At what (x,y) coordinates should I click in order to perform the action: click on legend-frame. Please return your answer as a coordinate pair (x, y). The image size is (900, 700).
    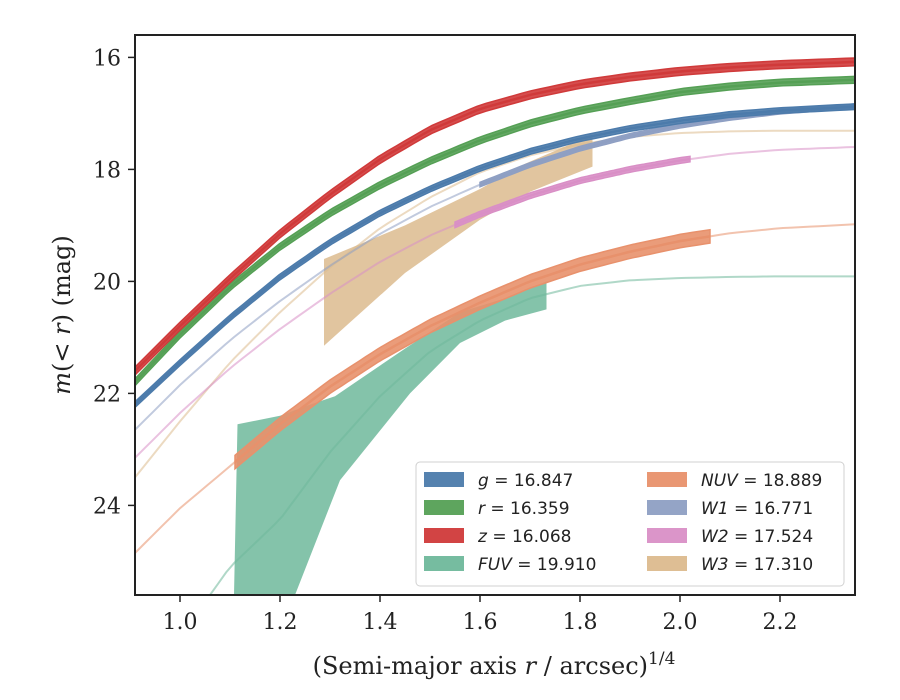
    Looking at the image, I should click on (630, 524).